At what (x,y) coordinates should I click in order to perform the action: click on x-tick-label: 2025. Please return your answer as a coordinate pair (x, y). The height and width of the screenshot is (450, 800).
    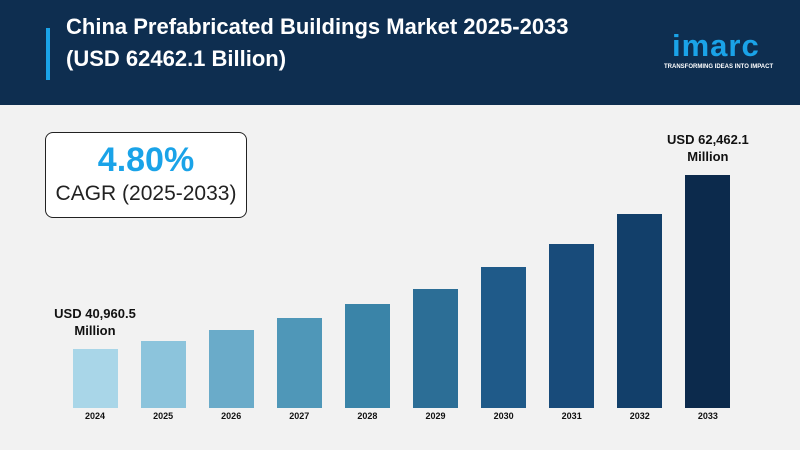
    Looking at the image, I should click on (163, 416).